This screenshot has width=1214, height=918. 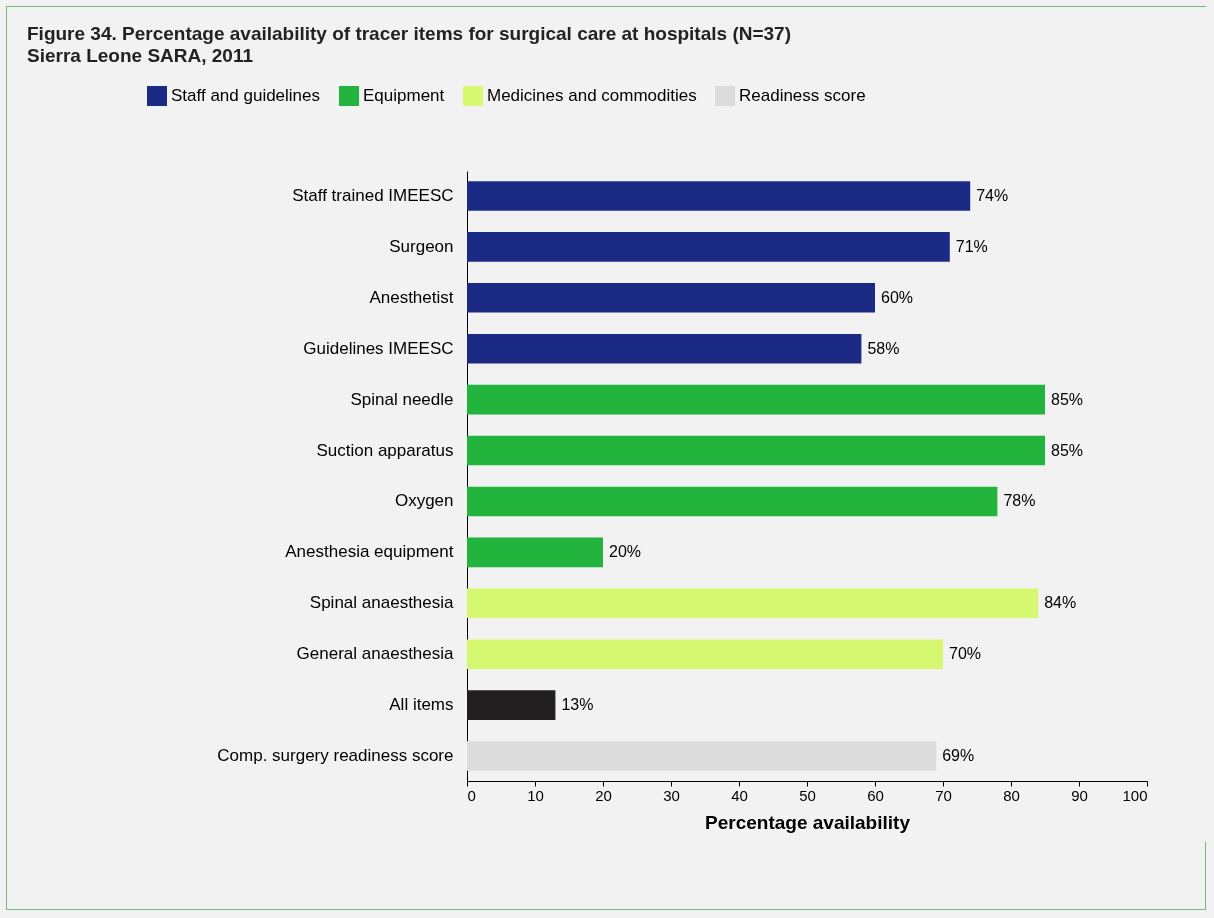 What do you see at coordinates (402, 399) in the screenshot?
I see `y-tick-label: Spinal needle` at bounding box center [402, 399].